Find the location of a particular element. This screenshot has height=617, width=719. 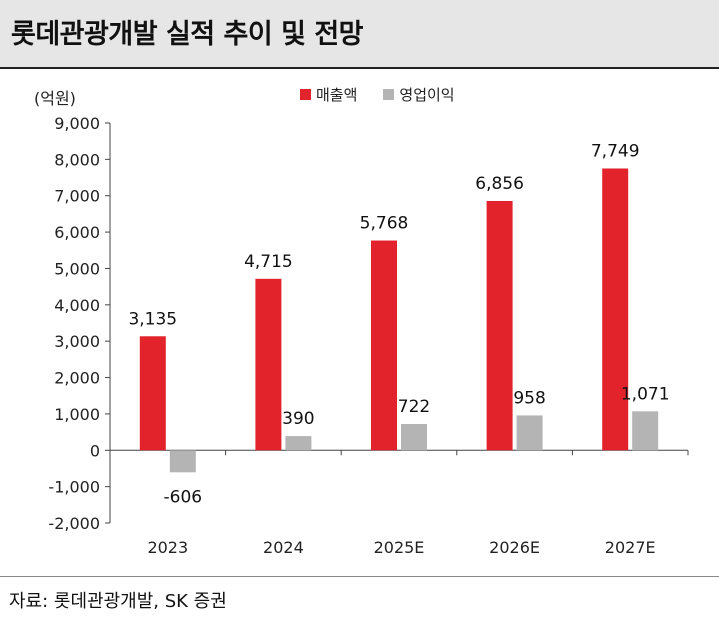

x-tick-label: 2027E is located at coordinates (630, 547).